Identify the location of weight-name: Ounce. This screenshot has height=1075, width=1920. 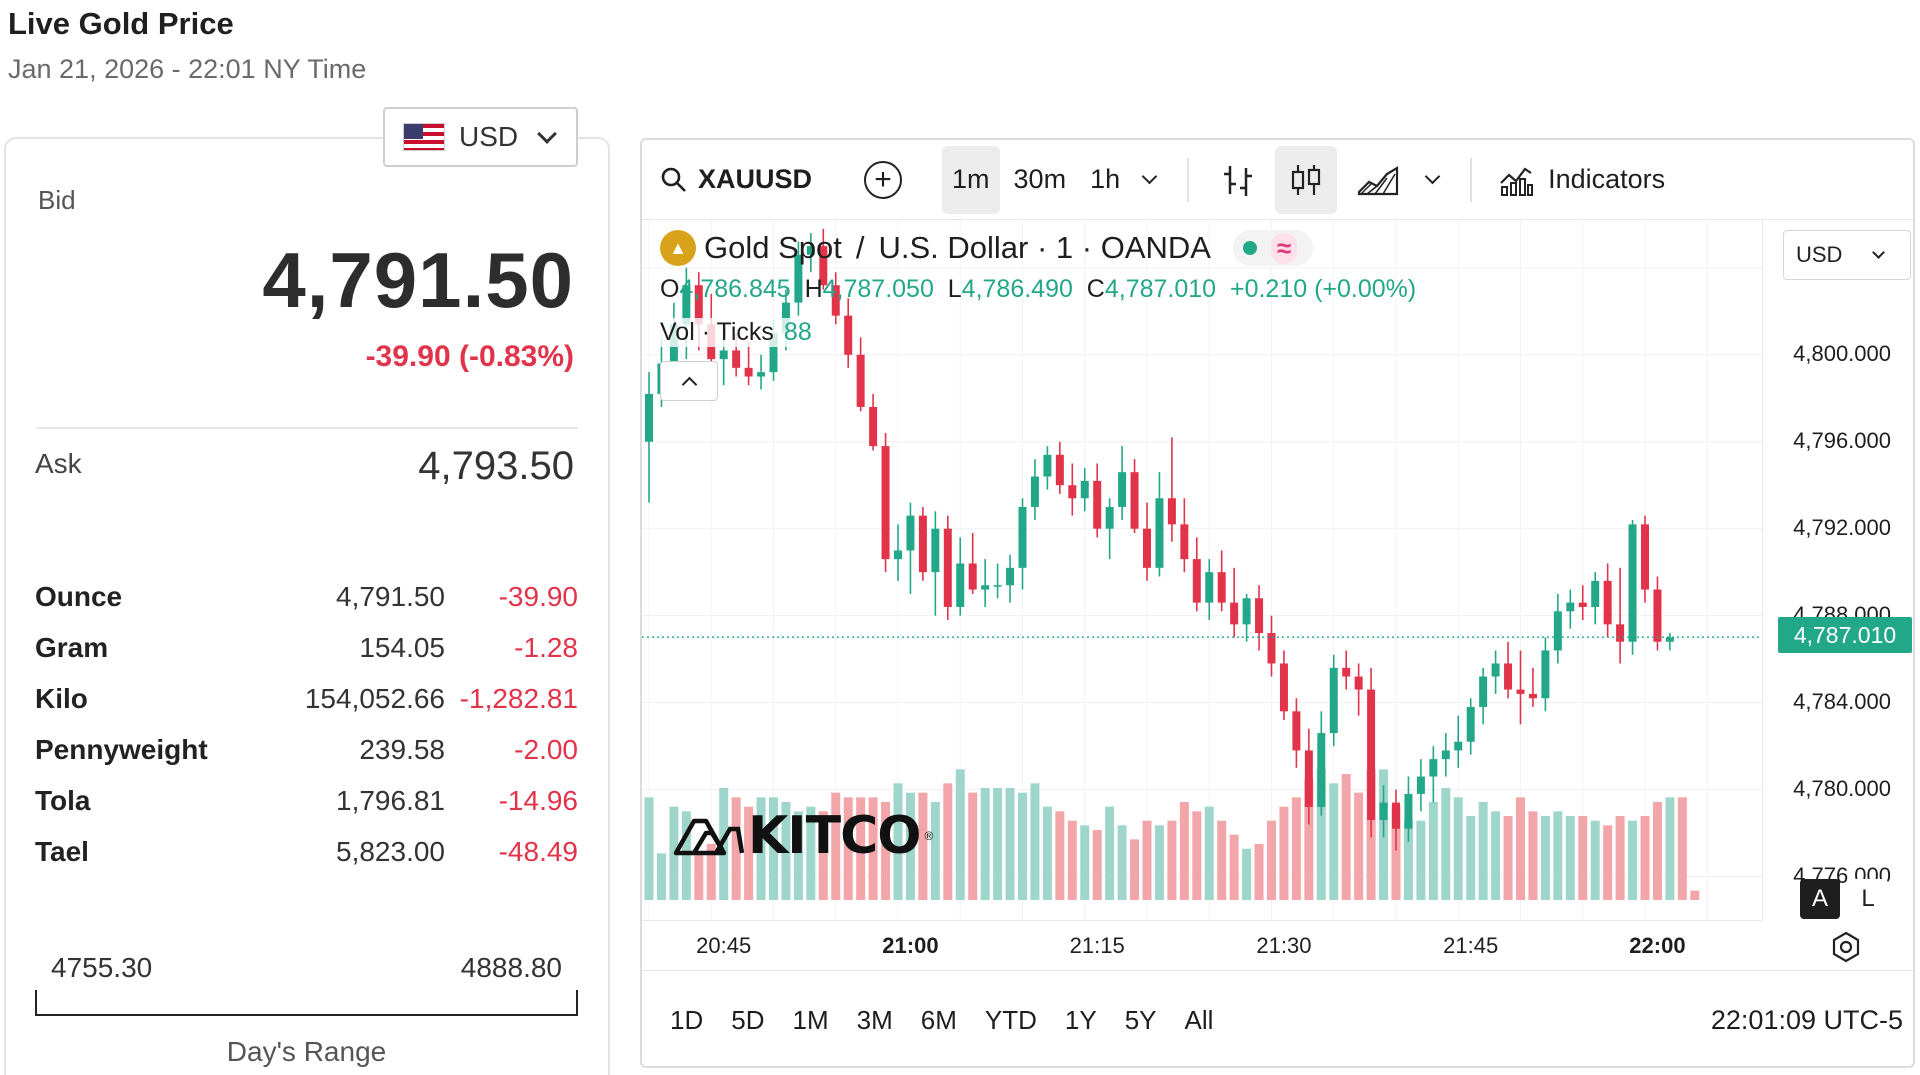
(79, 596).